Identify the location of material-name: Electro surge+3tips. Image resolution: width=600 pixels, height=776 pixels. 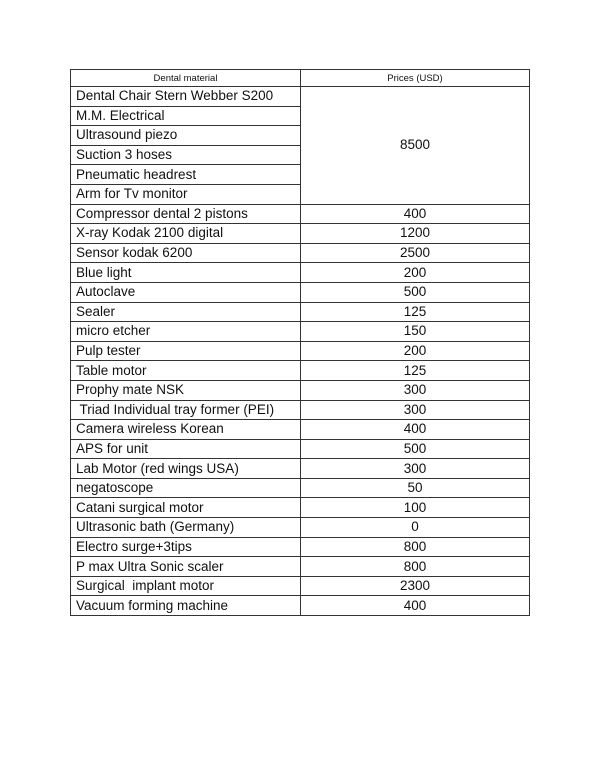
(185, 547).